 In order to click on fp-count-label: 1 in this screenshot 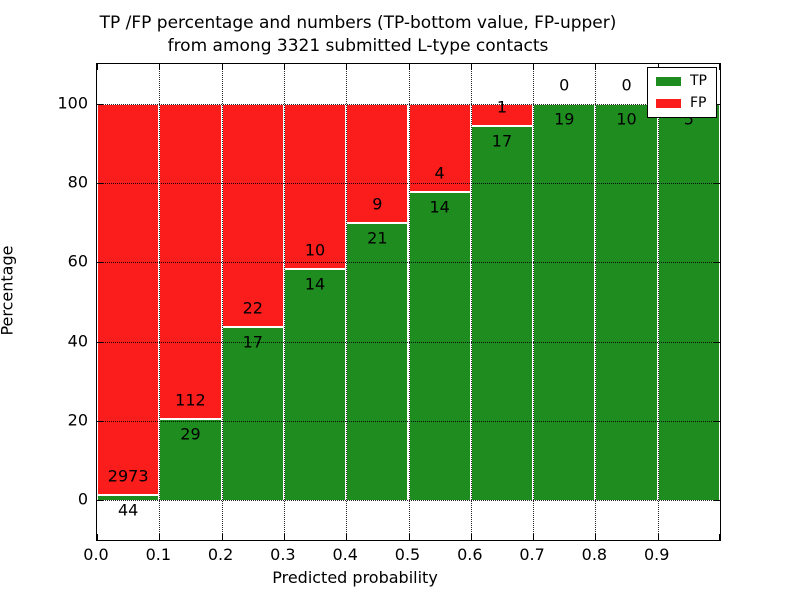, I will do `click(502, 107)`.